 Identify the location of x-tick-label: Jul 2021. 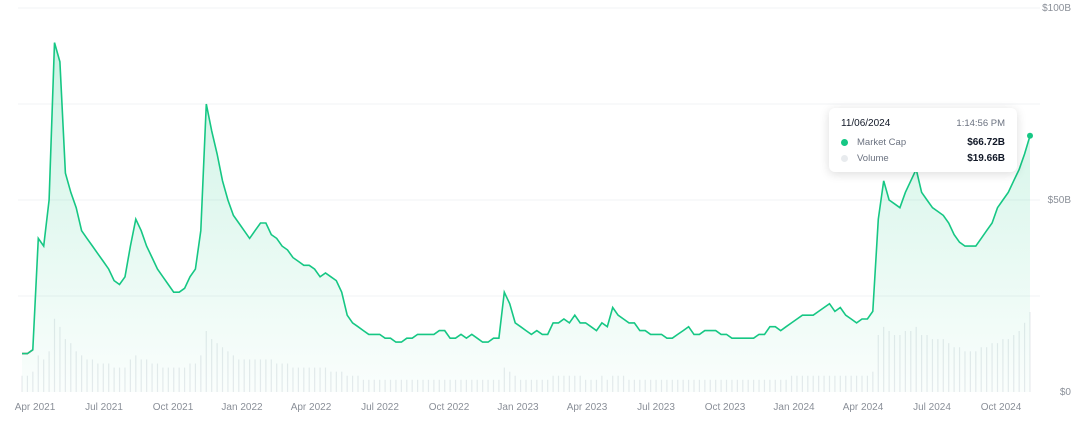
(104, 407).